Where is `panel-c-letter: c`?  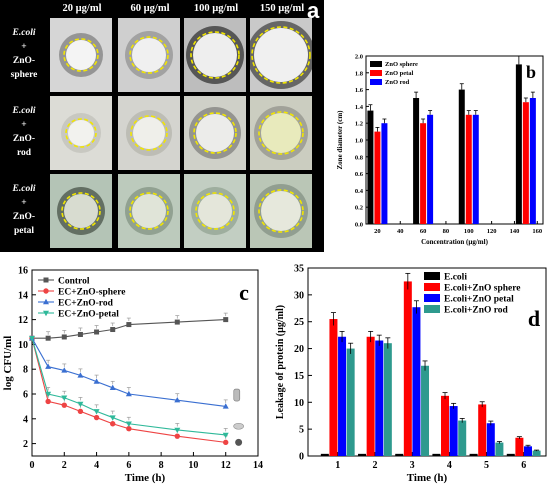
panel-c-letter: c is located at coordinates (244, 292).